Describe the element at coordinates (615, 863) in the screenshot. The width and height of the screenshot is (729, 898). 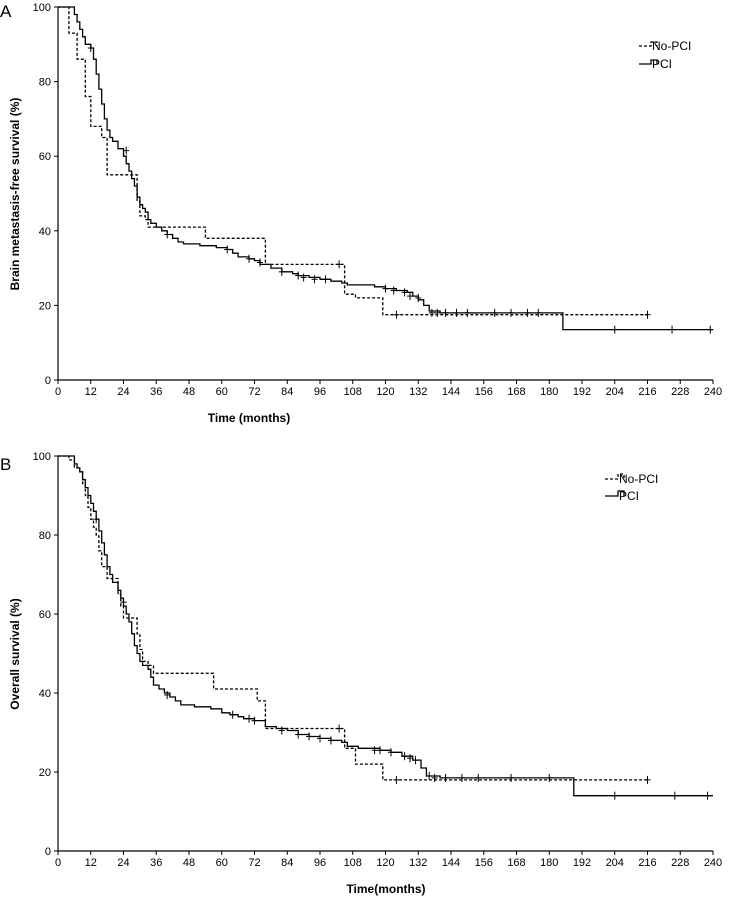
I see `panel-b-x-tick-label: 204` at that location.